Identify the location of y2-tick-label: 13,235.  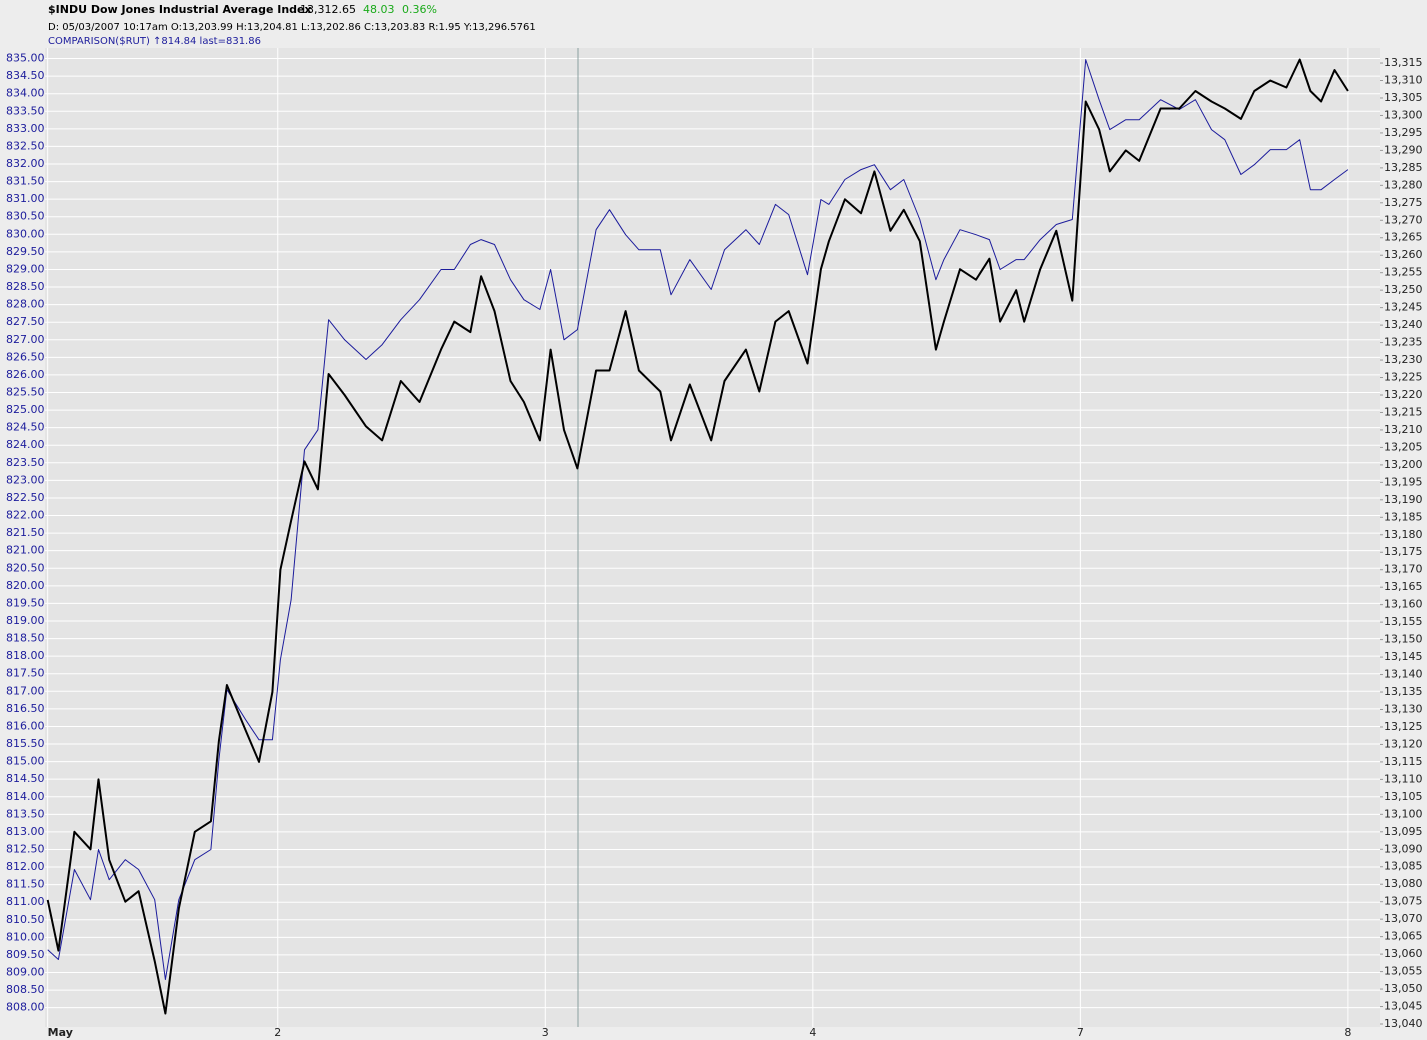
(1403, 342).